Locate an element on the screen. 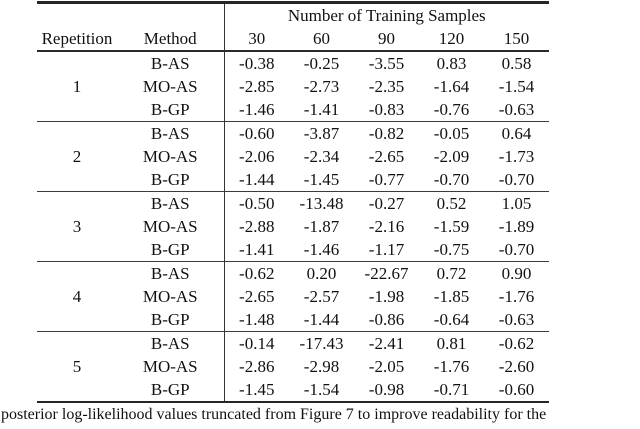  value-cell: -0.76 is located at coordinates (451, 109).